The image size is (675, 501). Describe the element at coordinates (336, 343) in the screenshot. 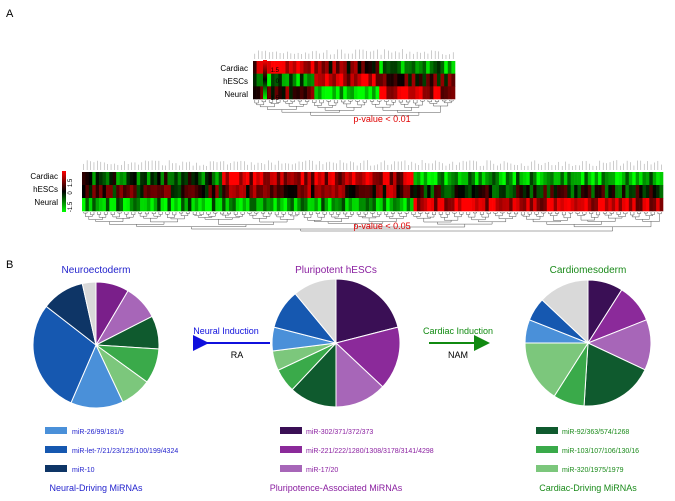

I see `pie-pluri` at that location.